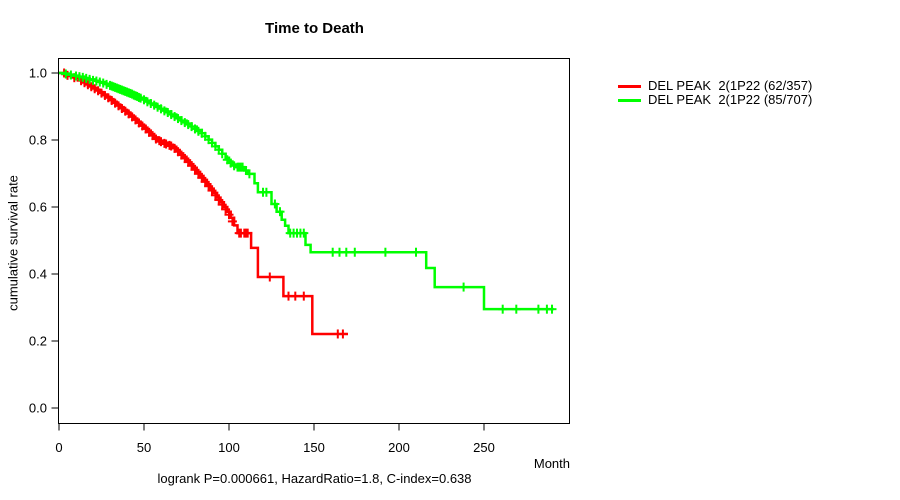 The width and height of the screenshot is (900, 500). What do you see at coordinates (551, 463) in the screenshot?
I see `x-axis-label: Month` at bounding box center [551, 463].